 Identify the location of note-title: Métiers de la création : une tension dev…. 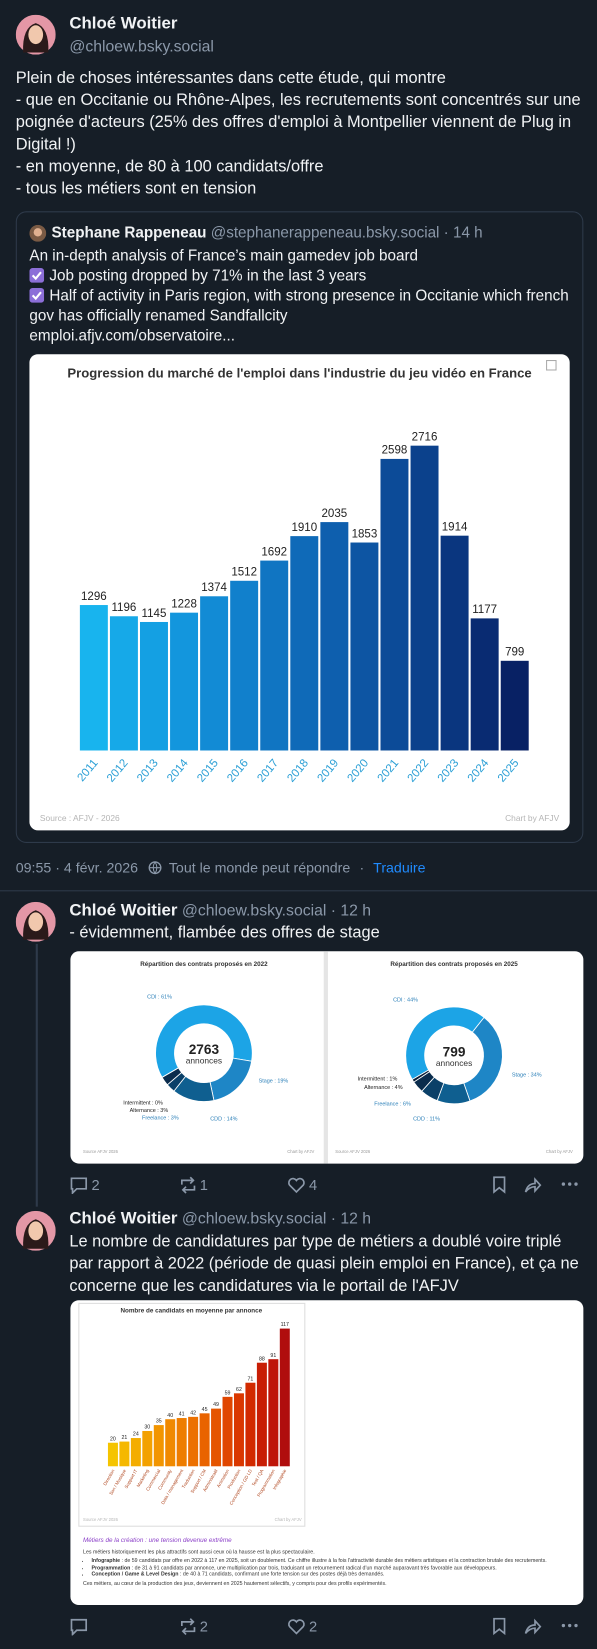
(157, 1541).